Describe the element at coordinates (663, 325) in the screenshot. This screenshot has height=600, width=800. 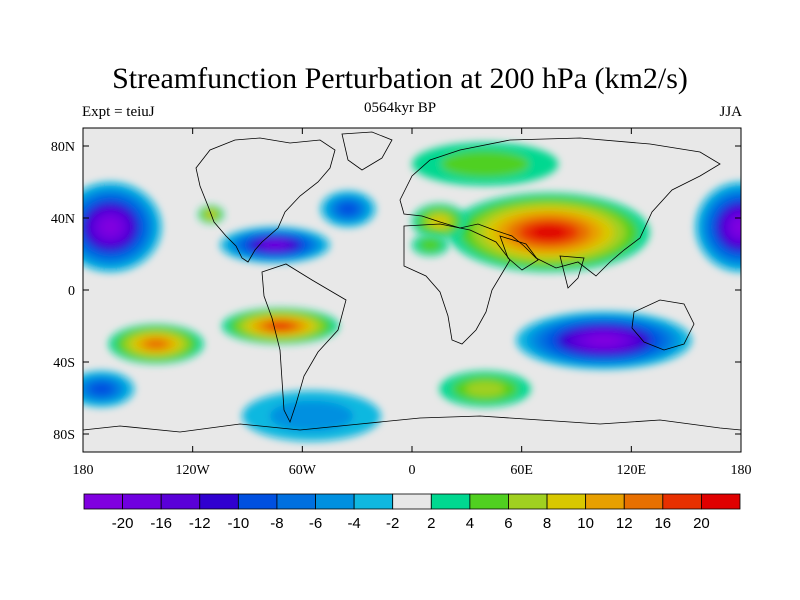
I see `coast-australia` at that location.